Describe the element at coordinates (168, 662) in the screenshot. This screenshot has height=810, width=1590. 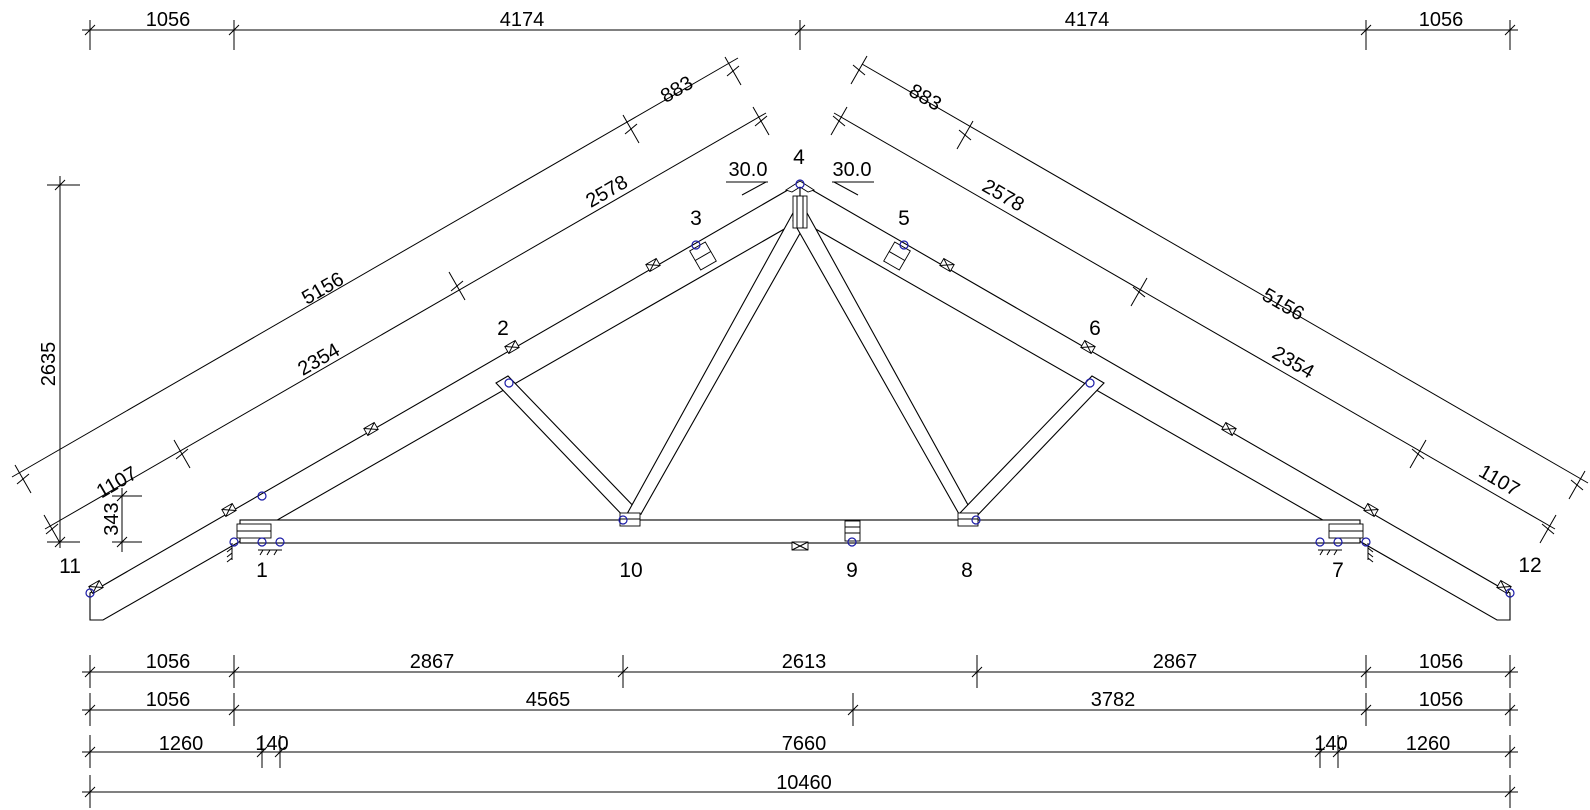
I see `dim-bottom-row1-1: 1056` at that location.